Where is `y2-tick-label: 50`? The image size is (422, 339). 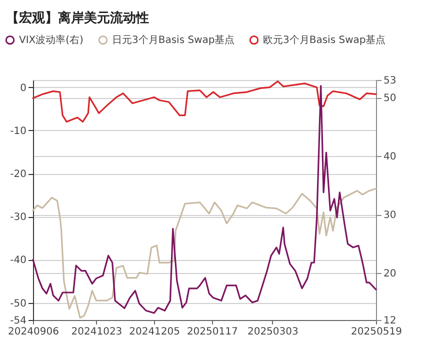
y2-tick-label: 50 is located at coordinates (390, 98).